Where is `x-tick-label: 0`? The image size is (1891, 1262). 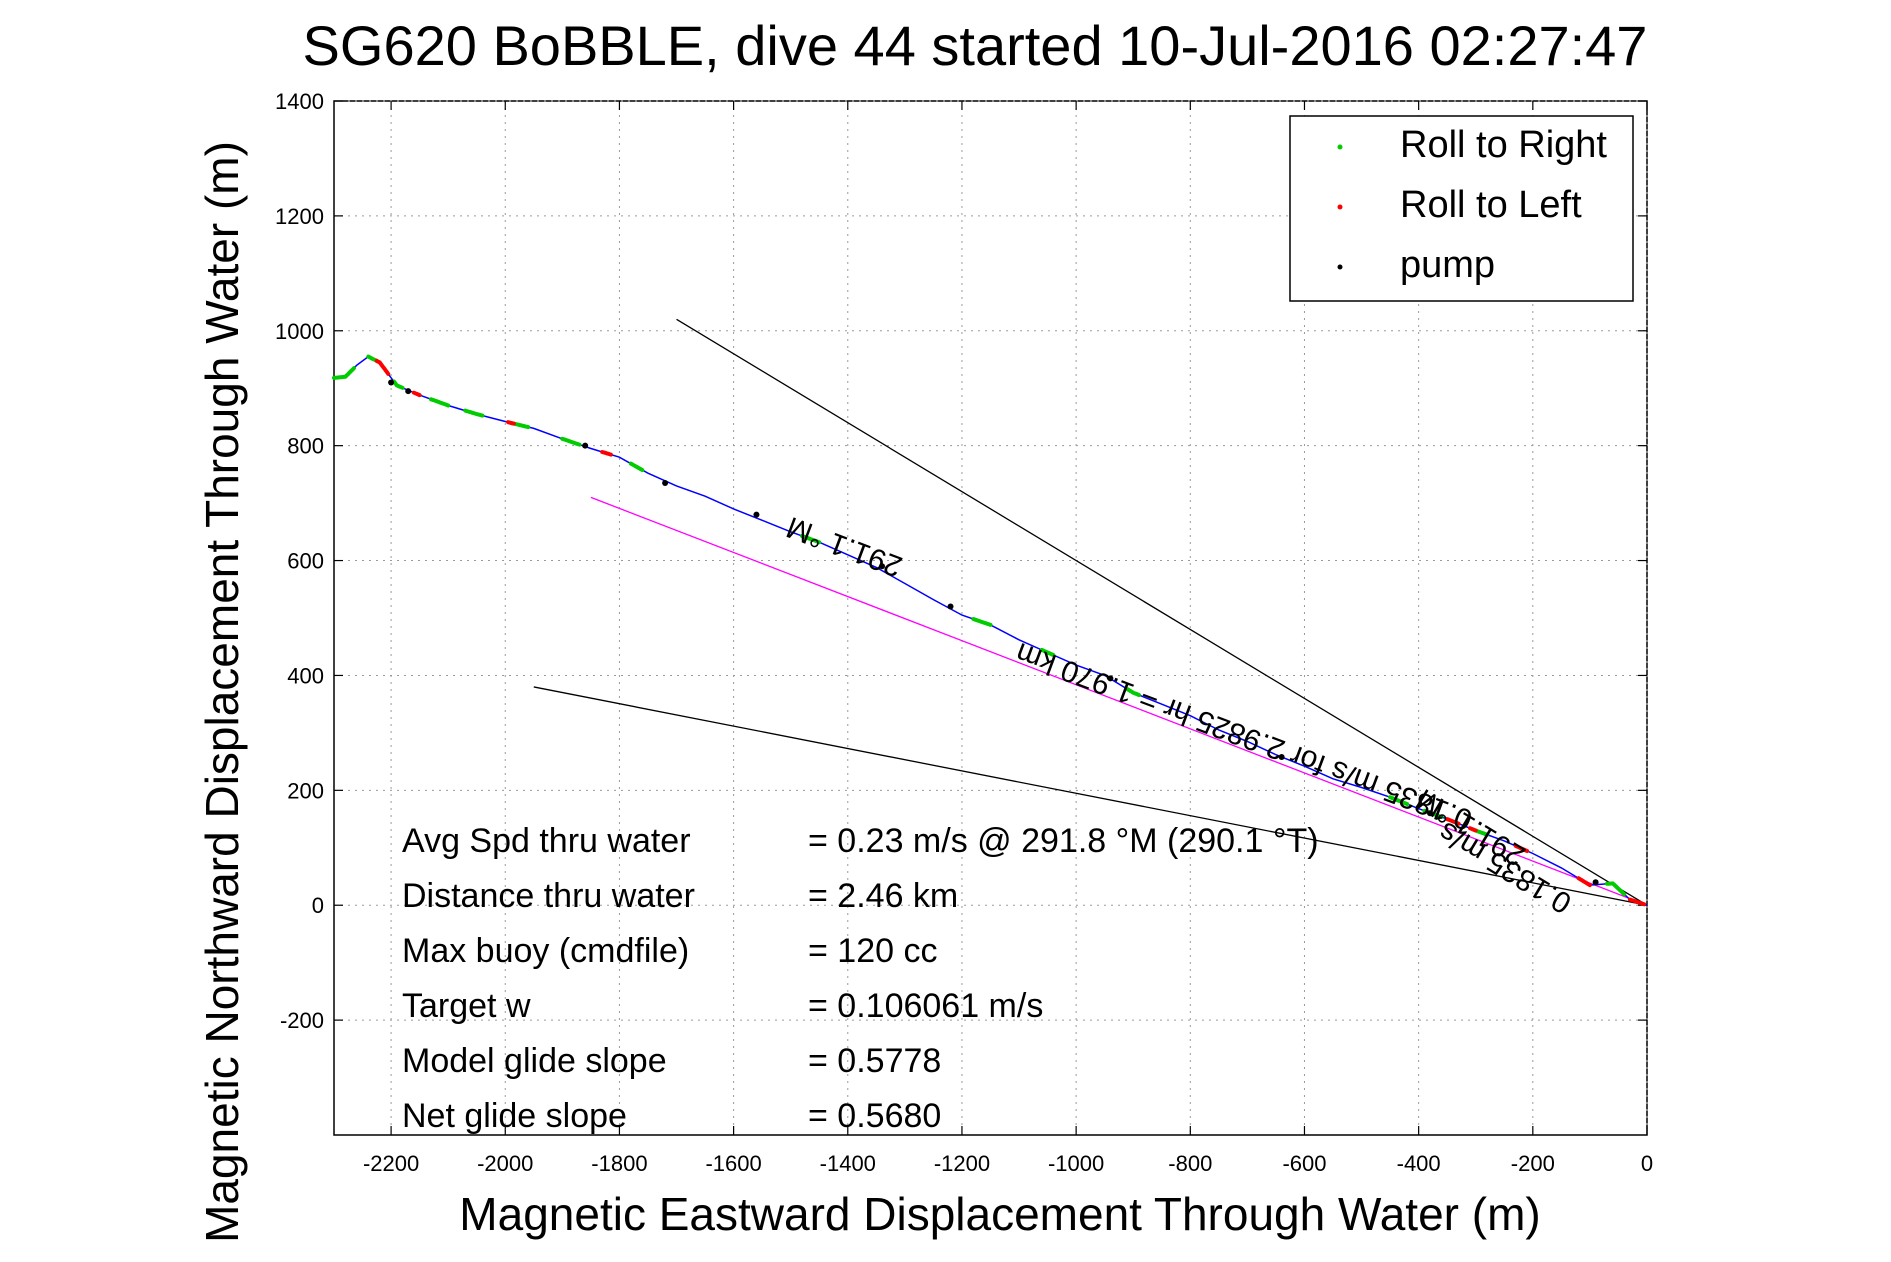
x-tick-label: 0 is located at coordinates (1647, 1163).